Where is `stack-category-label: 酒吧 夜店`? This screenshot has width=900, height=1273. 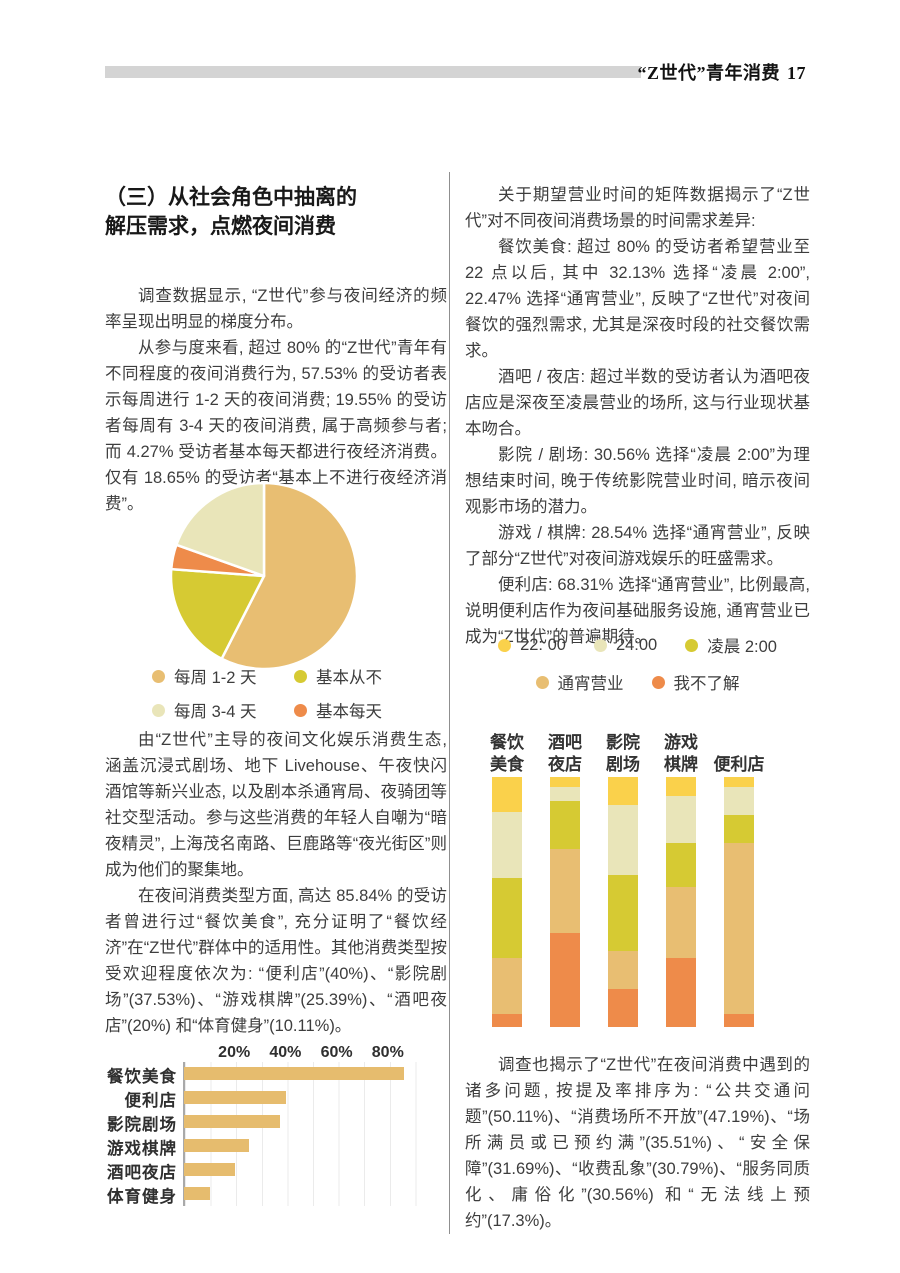 stack-category-label: 酒吧 夜店 is located at coordinates (565, 754).